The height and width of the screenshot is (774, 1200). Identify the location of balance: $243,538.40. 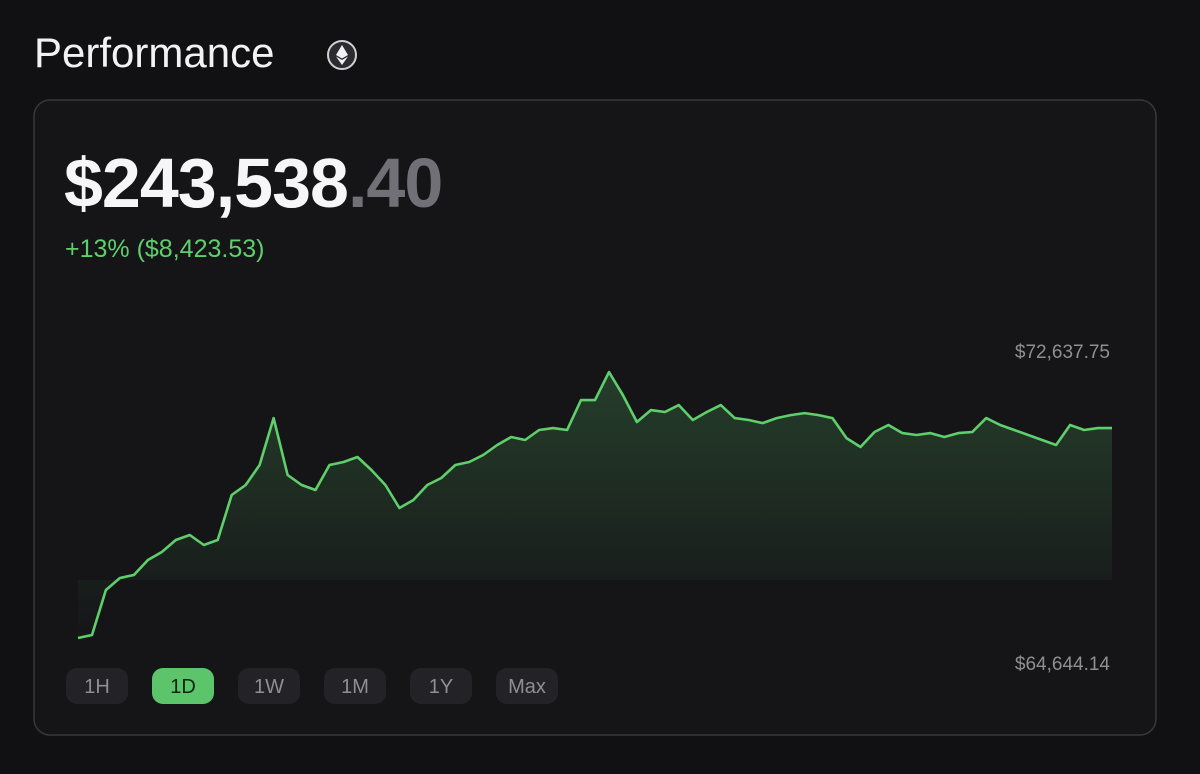
(253, 183).